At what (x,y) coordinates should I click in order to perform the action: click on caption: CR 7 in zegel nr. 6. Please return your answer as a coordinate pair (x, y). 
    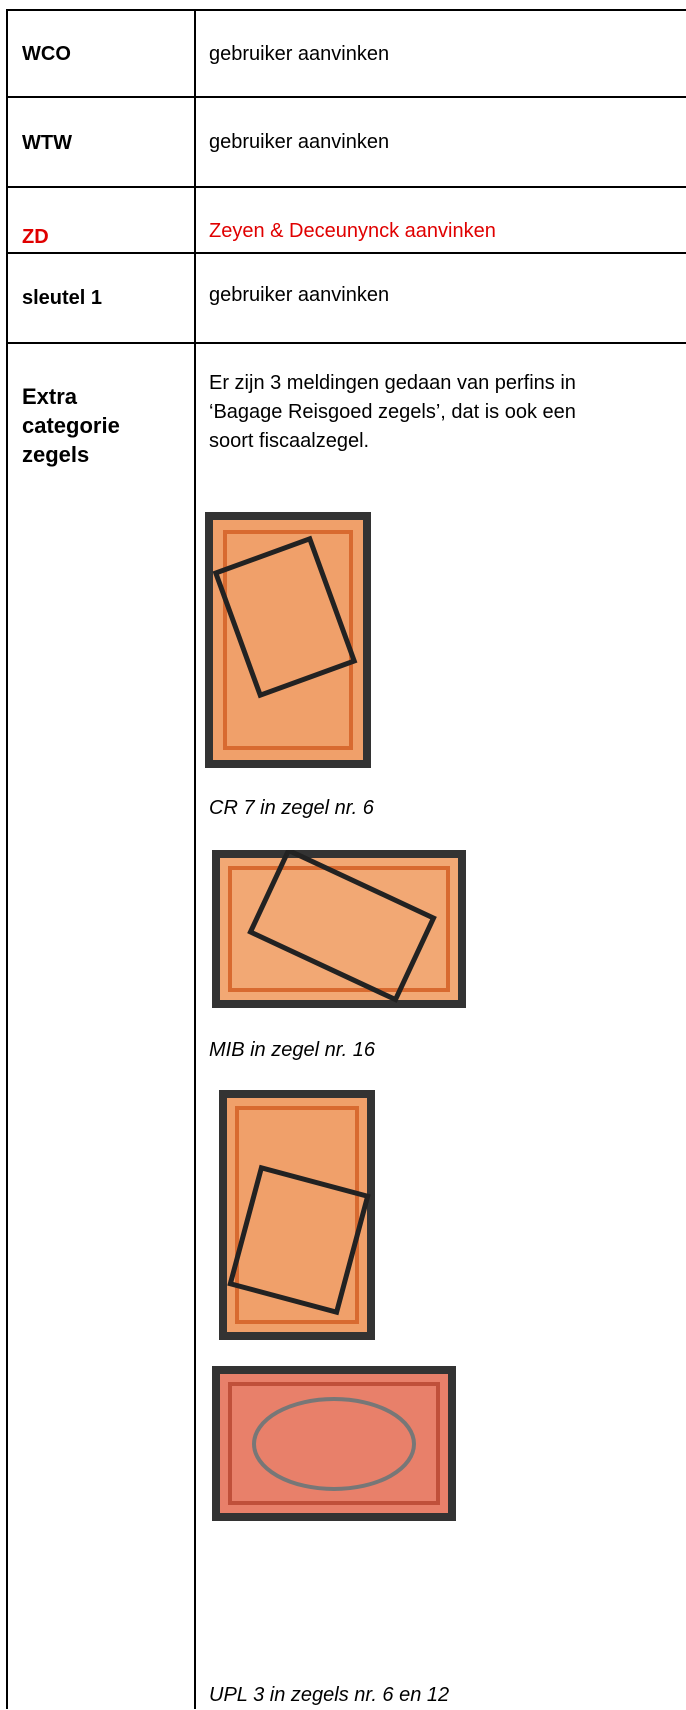
    Looking at the image, I should click on (291, 808).